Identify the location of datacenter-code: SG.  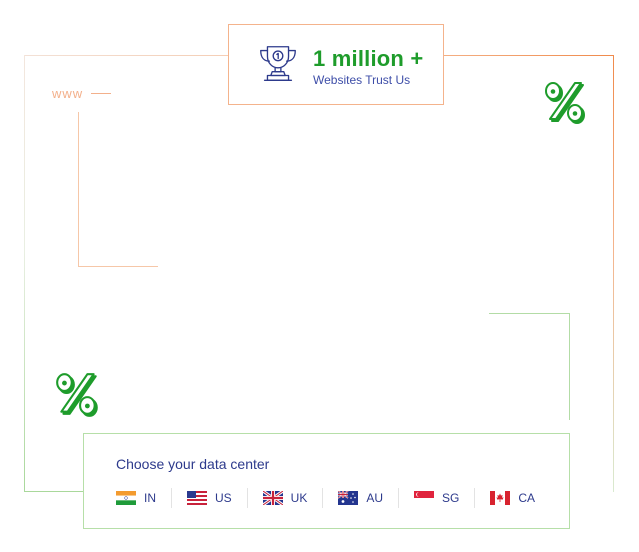
(451, 498).